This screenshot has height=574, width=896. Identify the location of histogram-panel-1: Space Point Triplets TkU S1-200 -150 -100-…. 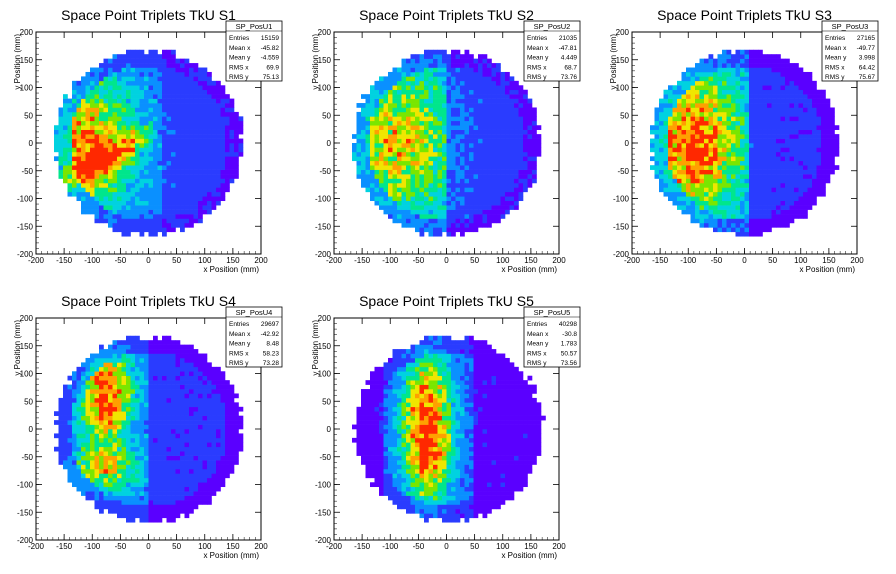
(148, 140).